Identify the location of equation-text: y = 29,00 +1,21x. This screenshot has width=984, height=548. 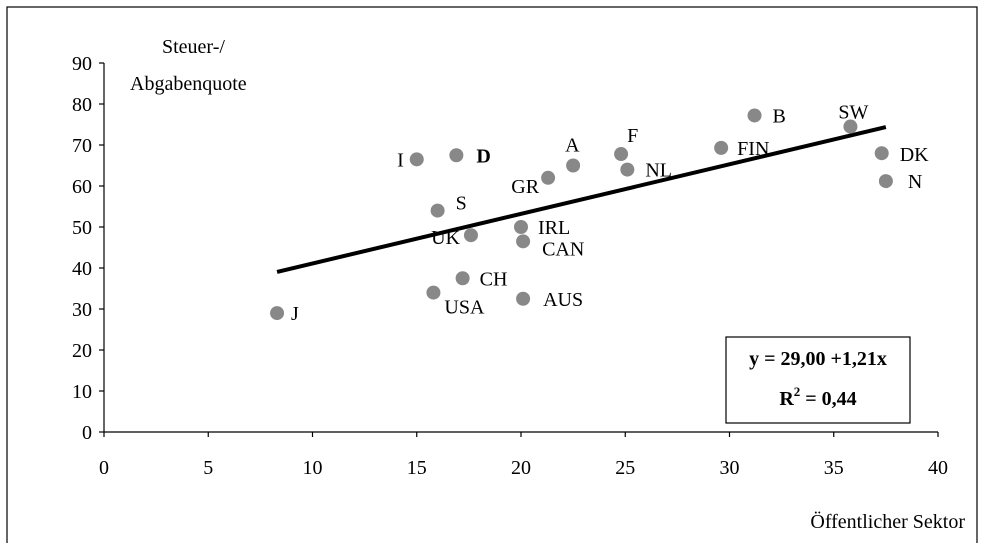
(818, 359).